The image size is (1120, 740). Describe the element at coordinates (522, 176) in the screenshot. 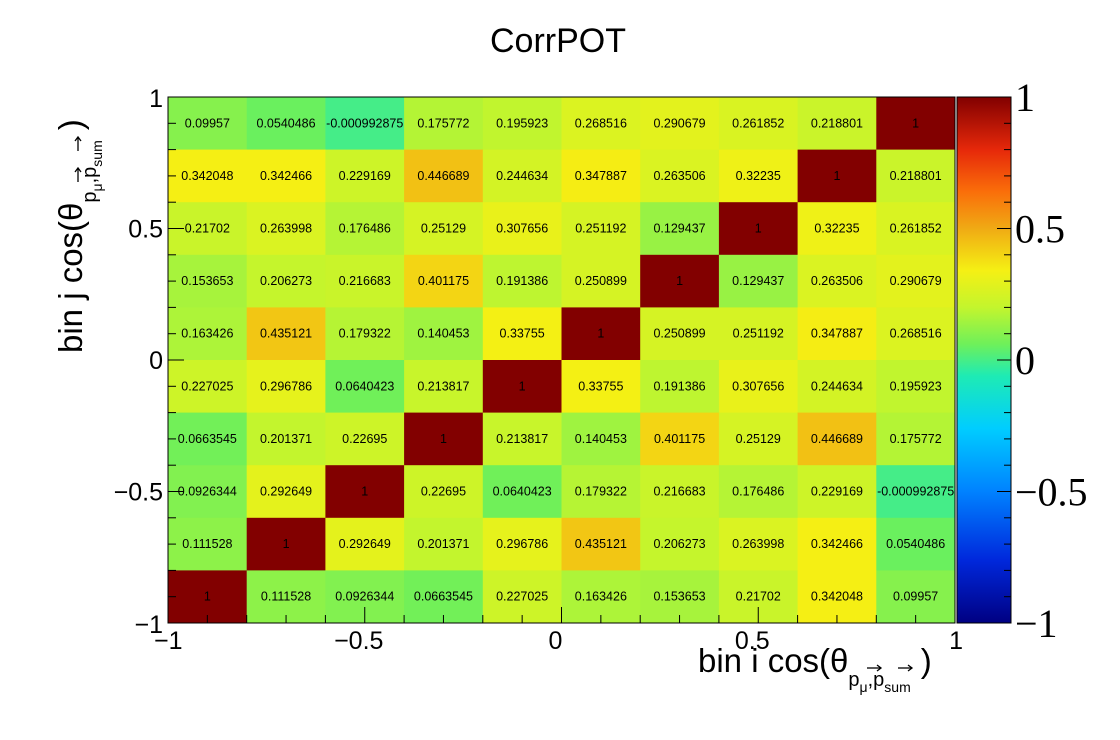

I see `cell-value-label: 0.244634` at that location.